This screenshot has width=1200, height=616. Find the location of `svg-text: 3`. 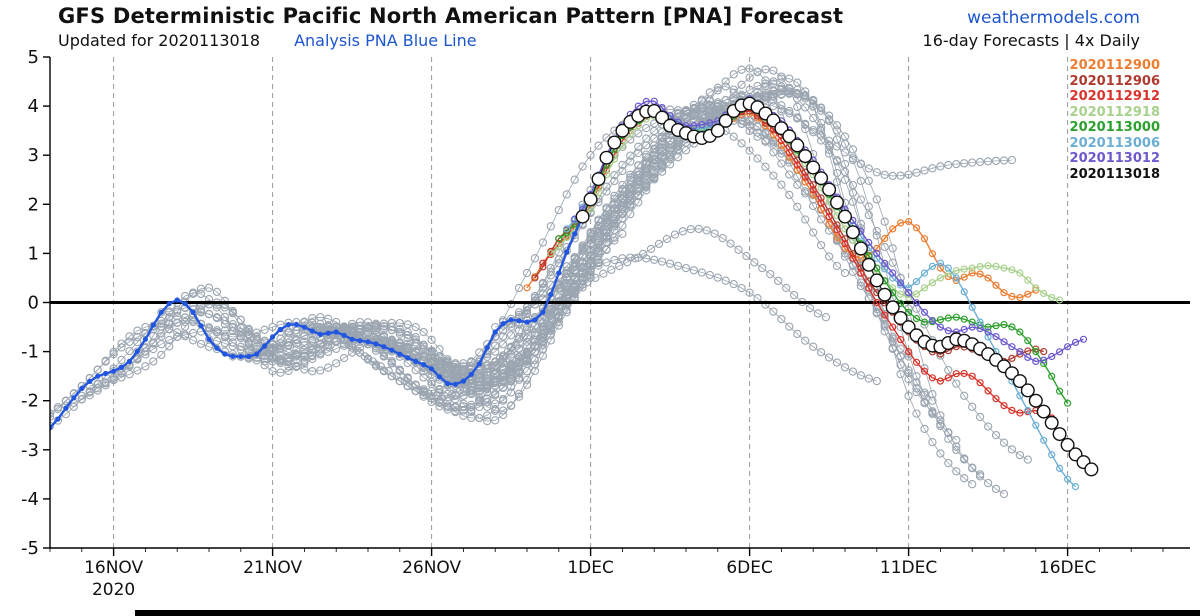

svg-text: 3 is located at coordinates (33, 155).